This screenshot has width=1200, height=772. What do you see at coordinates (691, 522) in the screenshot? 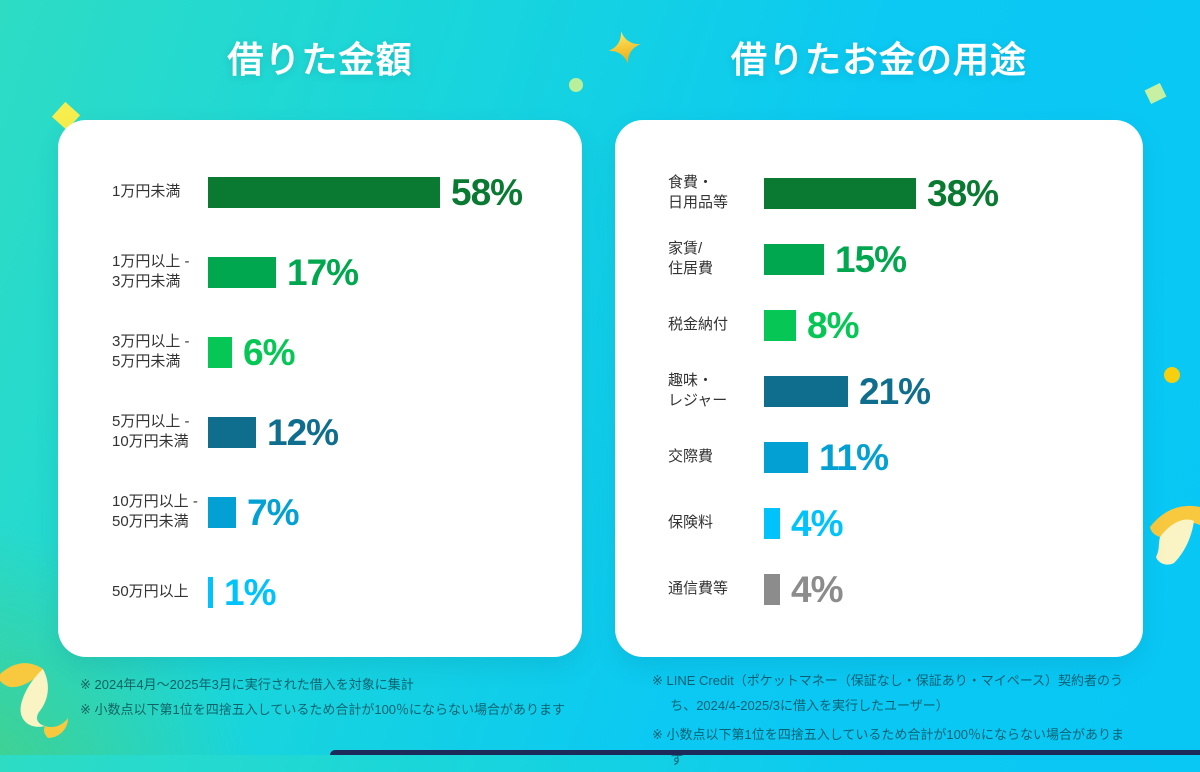
I see `category-label: 保険料` at bounding box center [691, 522].